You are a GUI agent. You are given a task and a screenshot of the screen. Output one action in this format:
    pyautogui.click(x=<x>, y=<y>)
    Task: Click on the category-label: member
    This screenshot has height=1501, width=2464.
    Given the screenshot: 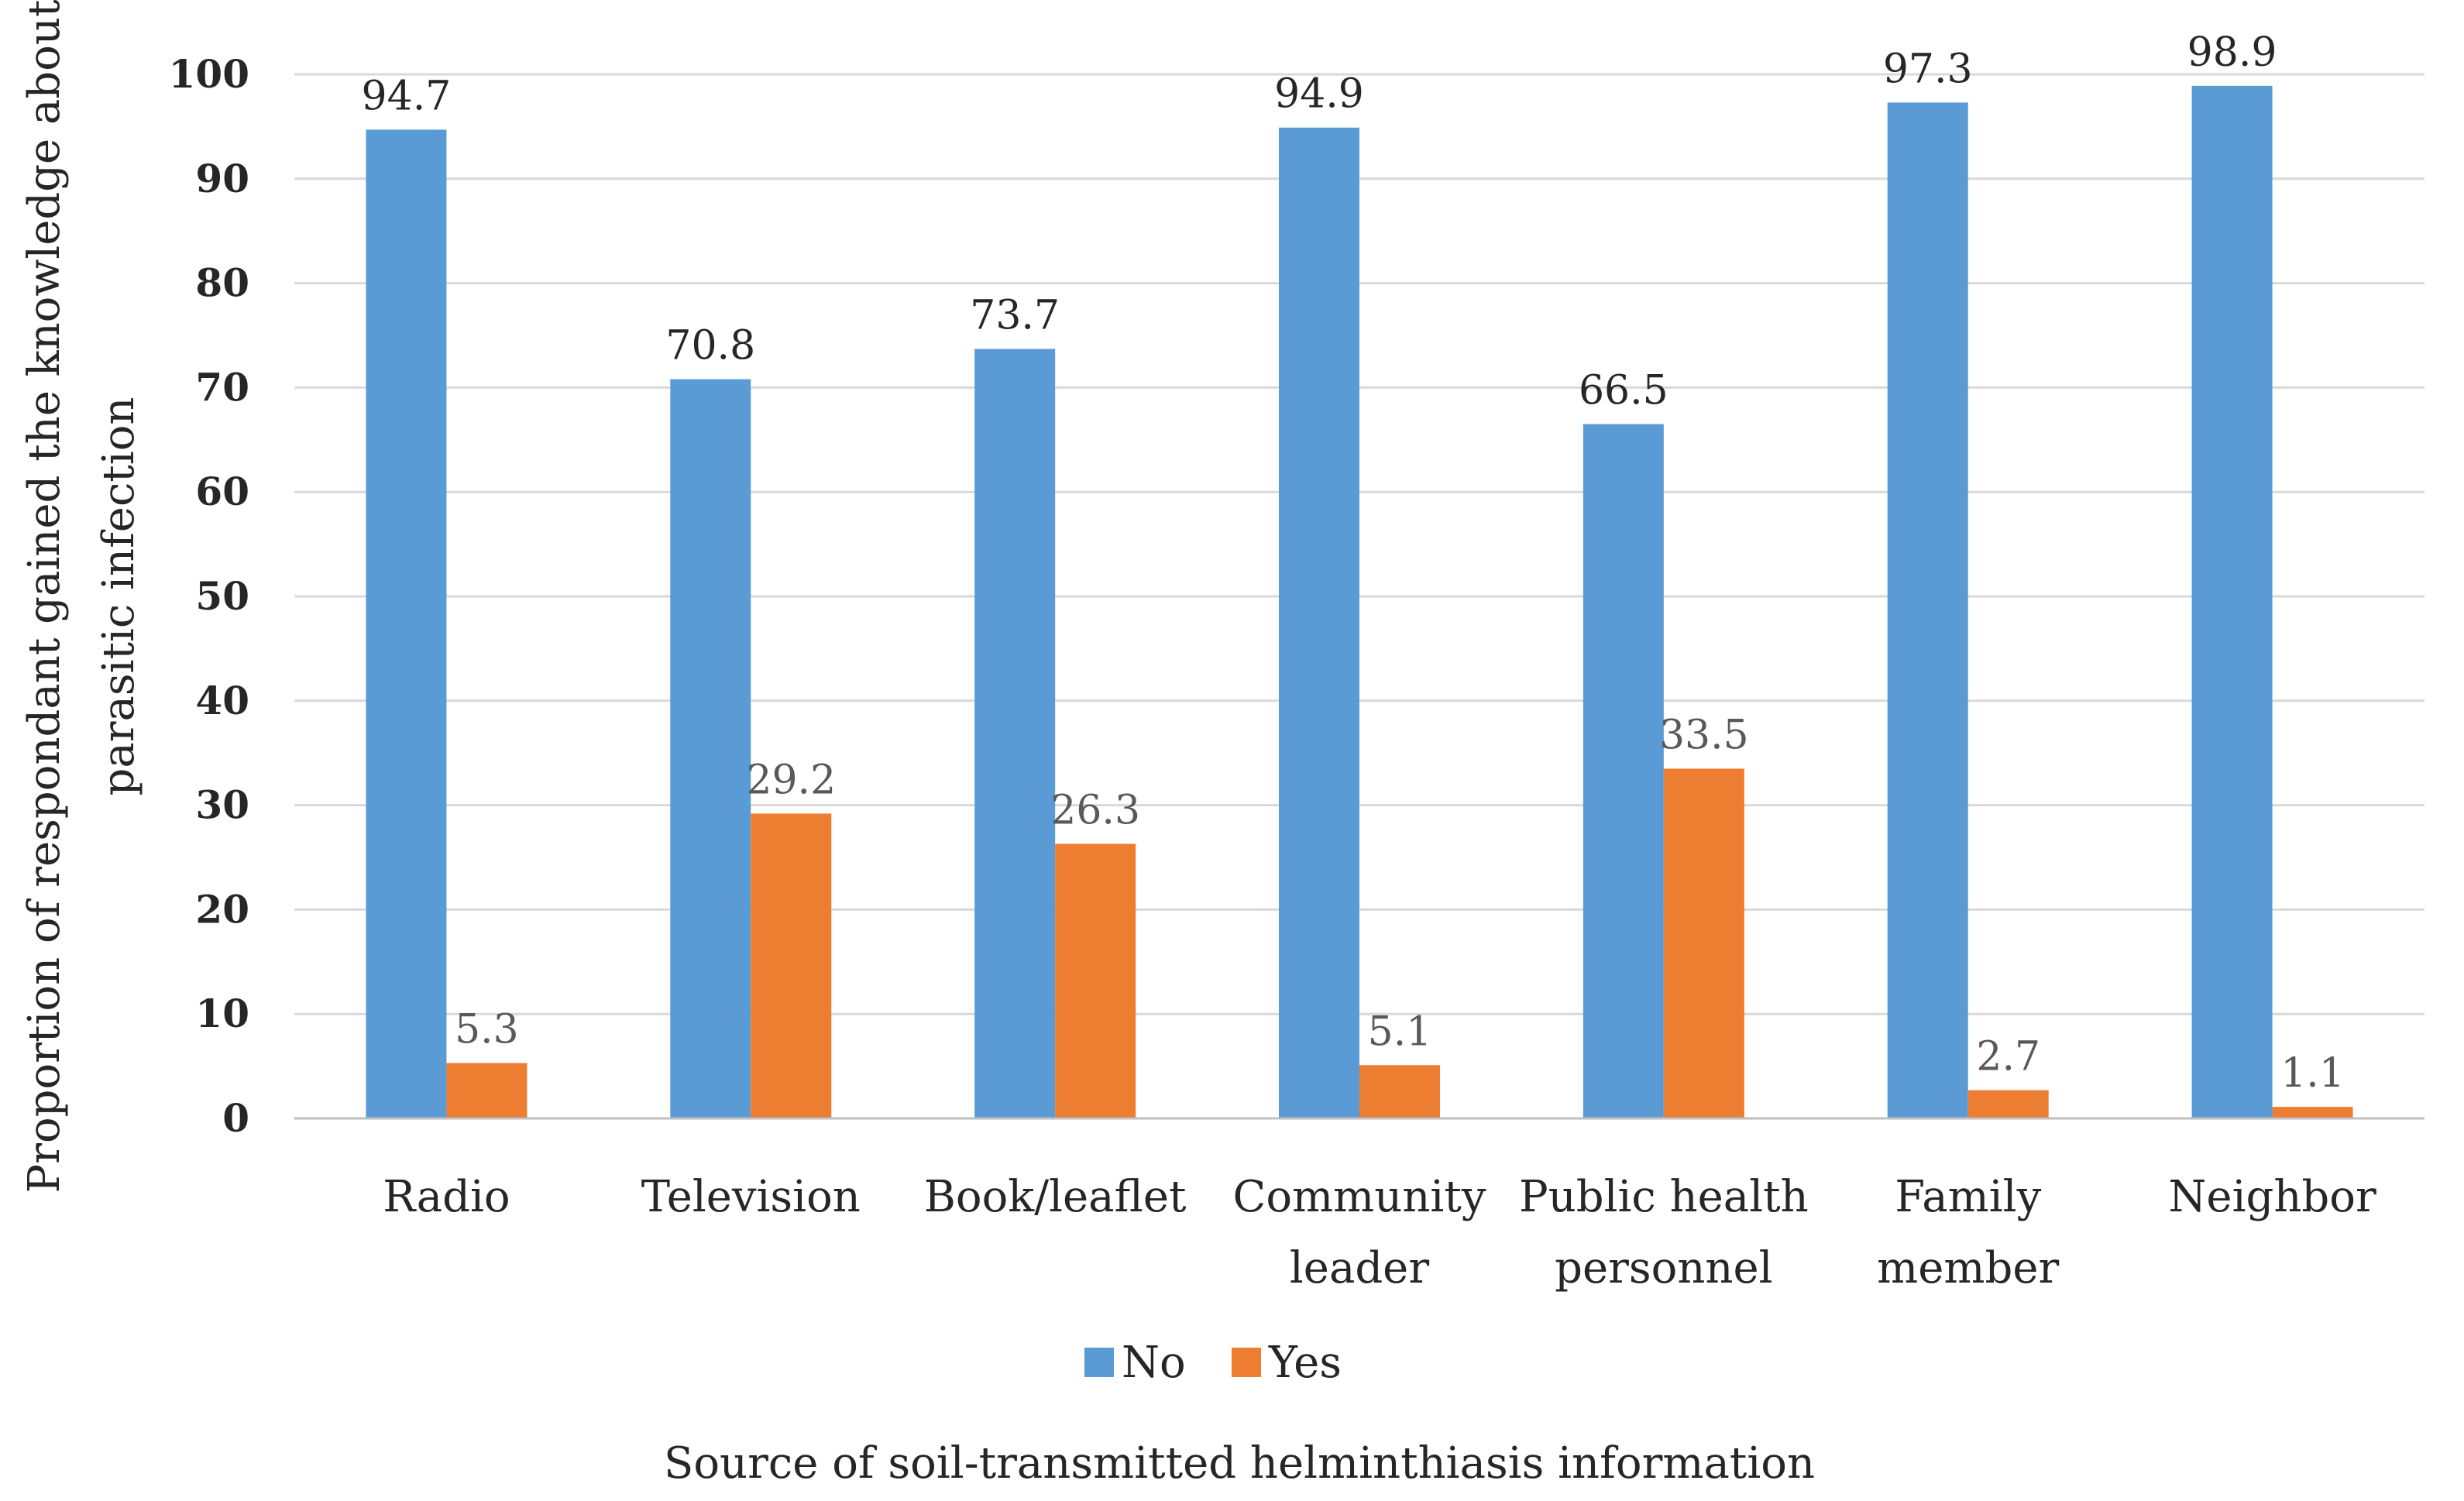 What is the action you would take?
    pyautogui.click(x=1968, y=1268)
    